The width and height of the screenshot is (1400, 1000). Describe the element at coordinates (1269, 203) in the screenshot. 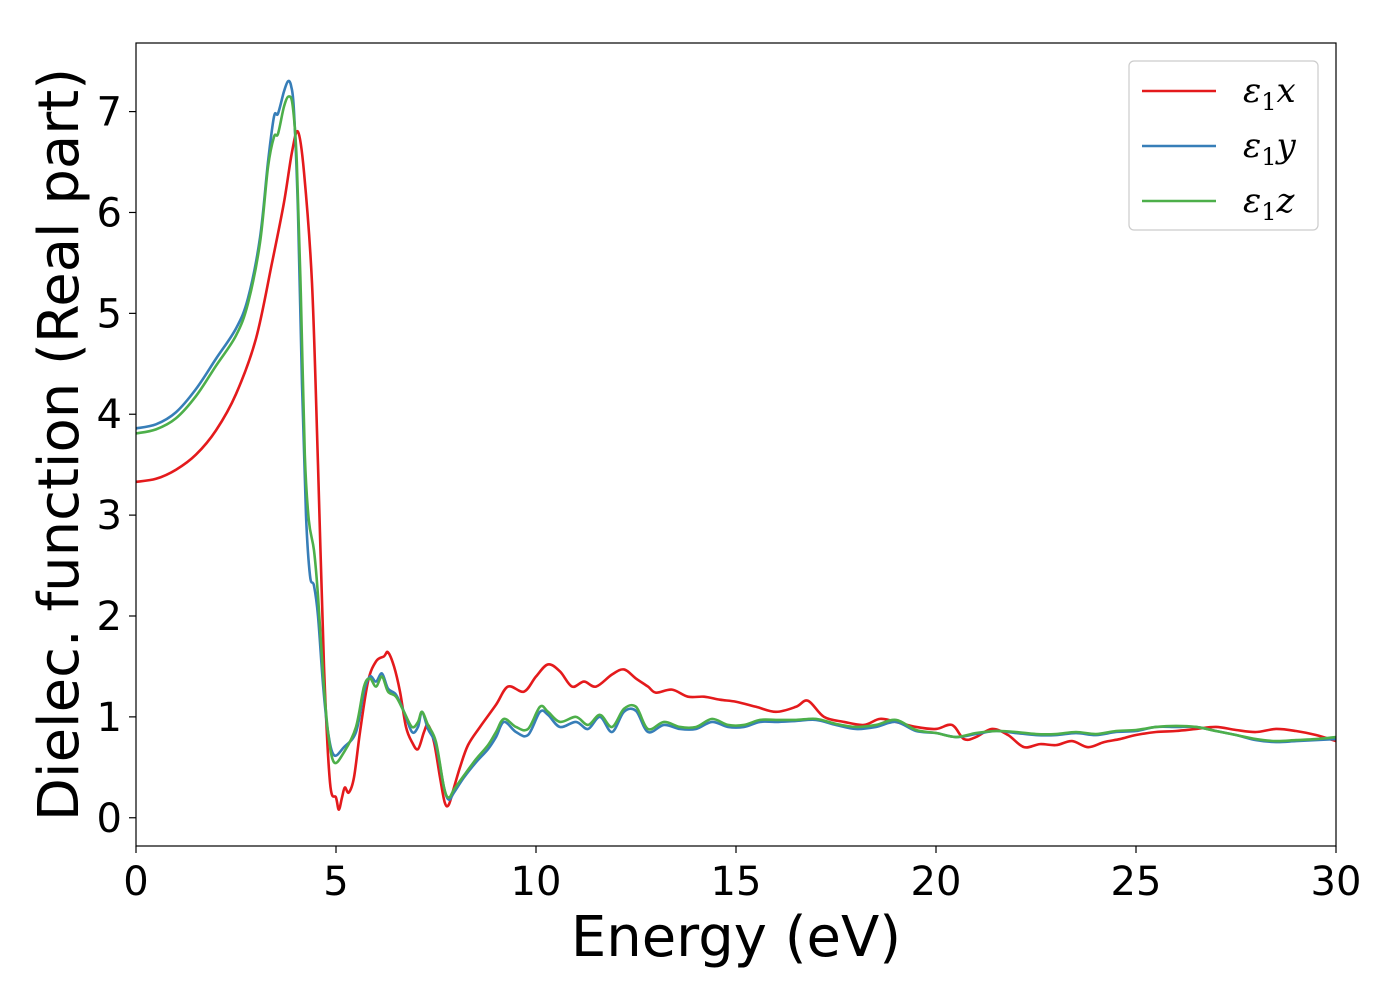

I see `legend-label-z: ε1z` at that location.